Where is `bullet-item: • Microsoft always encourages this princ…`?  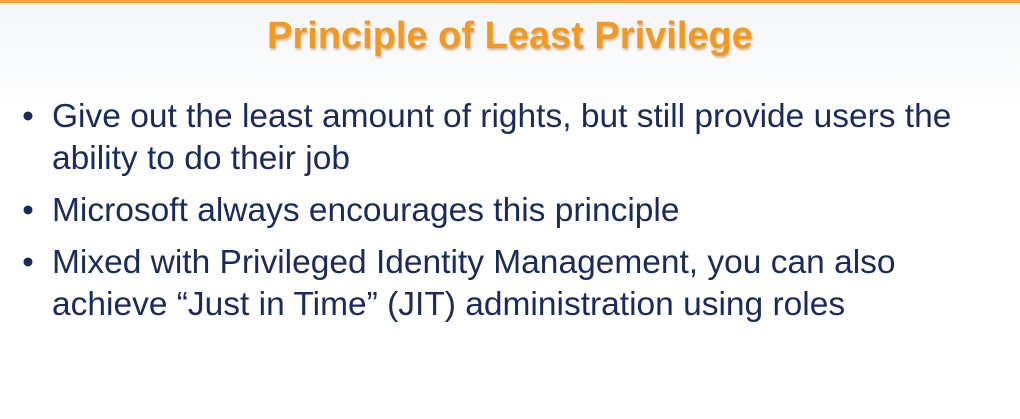
bullet-item: • Microsoft always encourages this princ… is located at coordinates (509, 211).